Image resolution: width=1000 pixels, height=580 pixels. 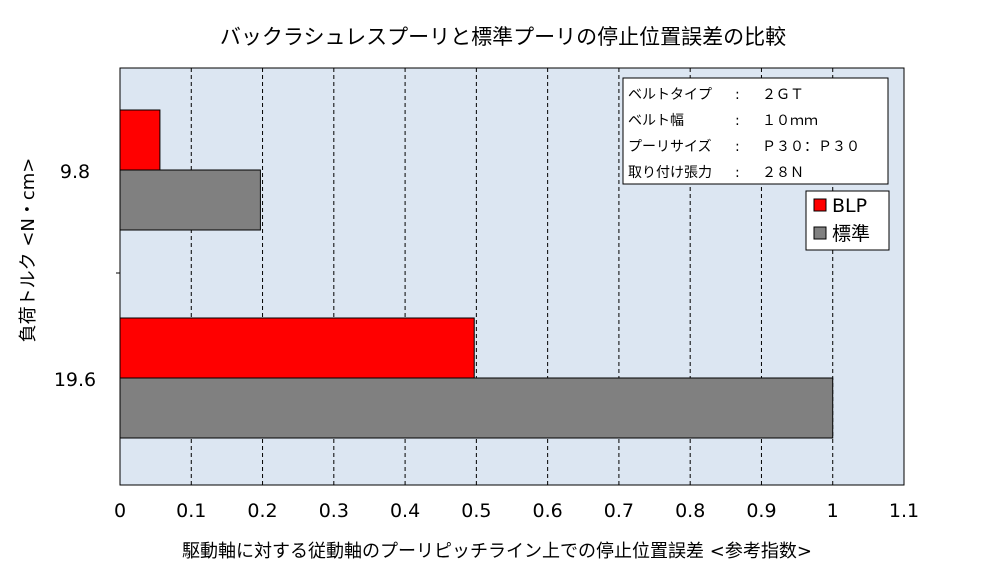 What do you see at coordinates (847, 220) in the screenshot?
I see `legend: BLP 標準` at bounding box center [847, 220].